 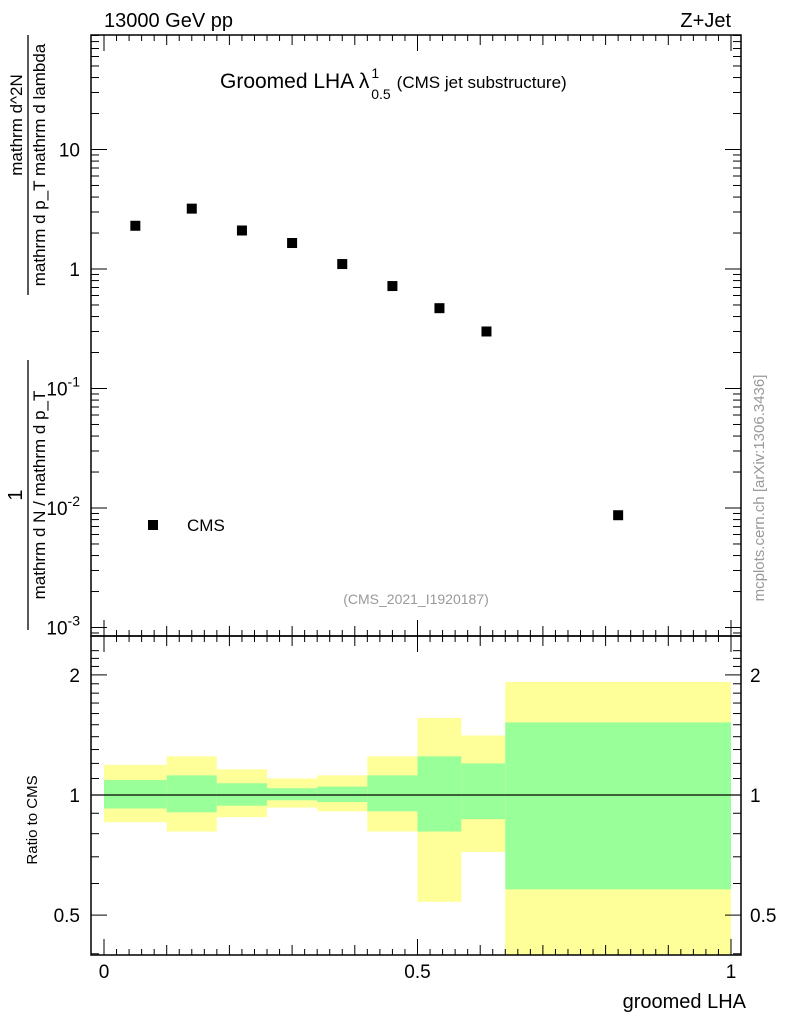 I want to click on y-label-fraction-numerator: mathrm d^2N, so click(x=16, y=125).